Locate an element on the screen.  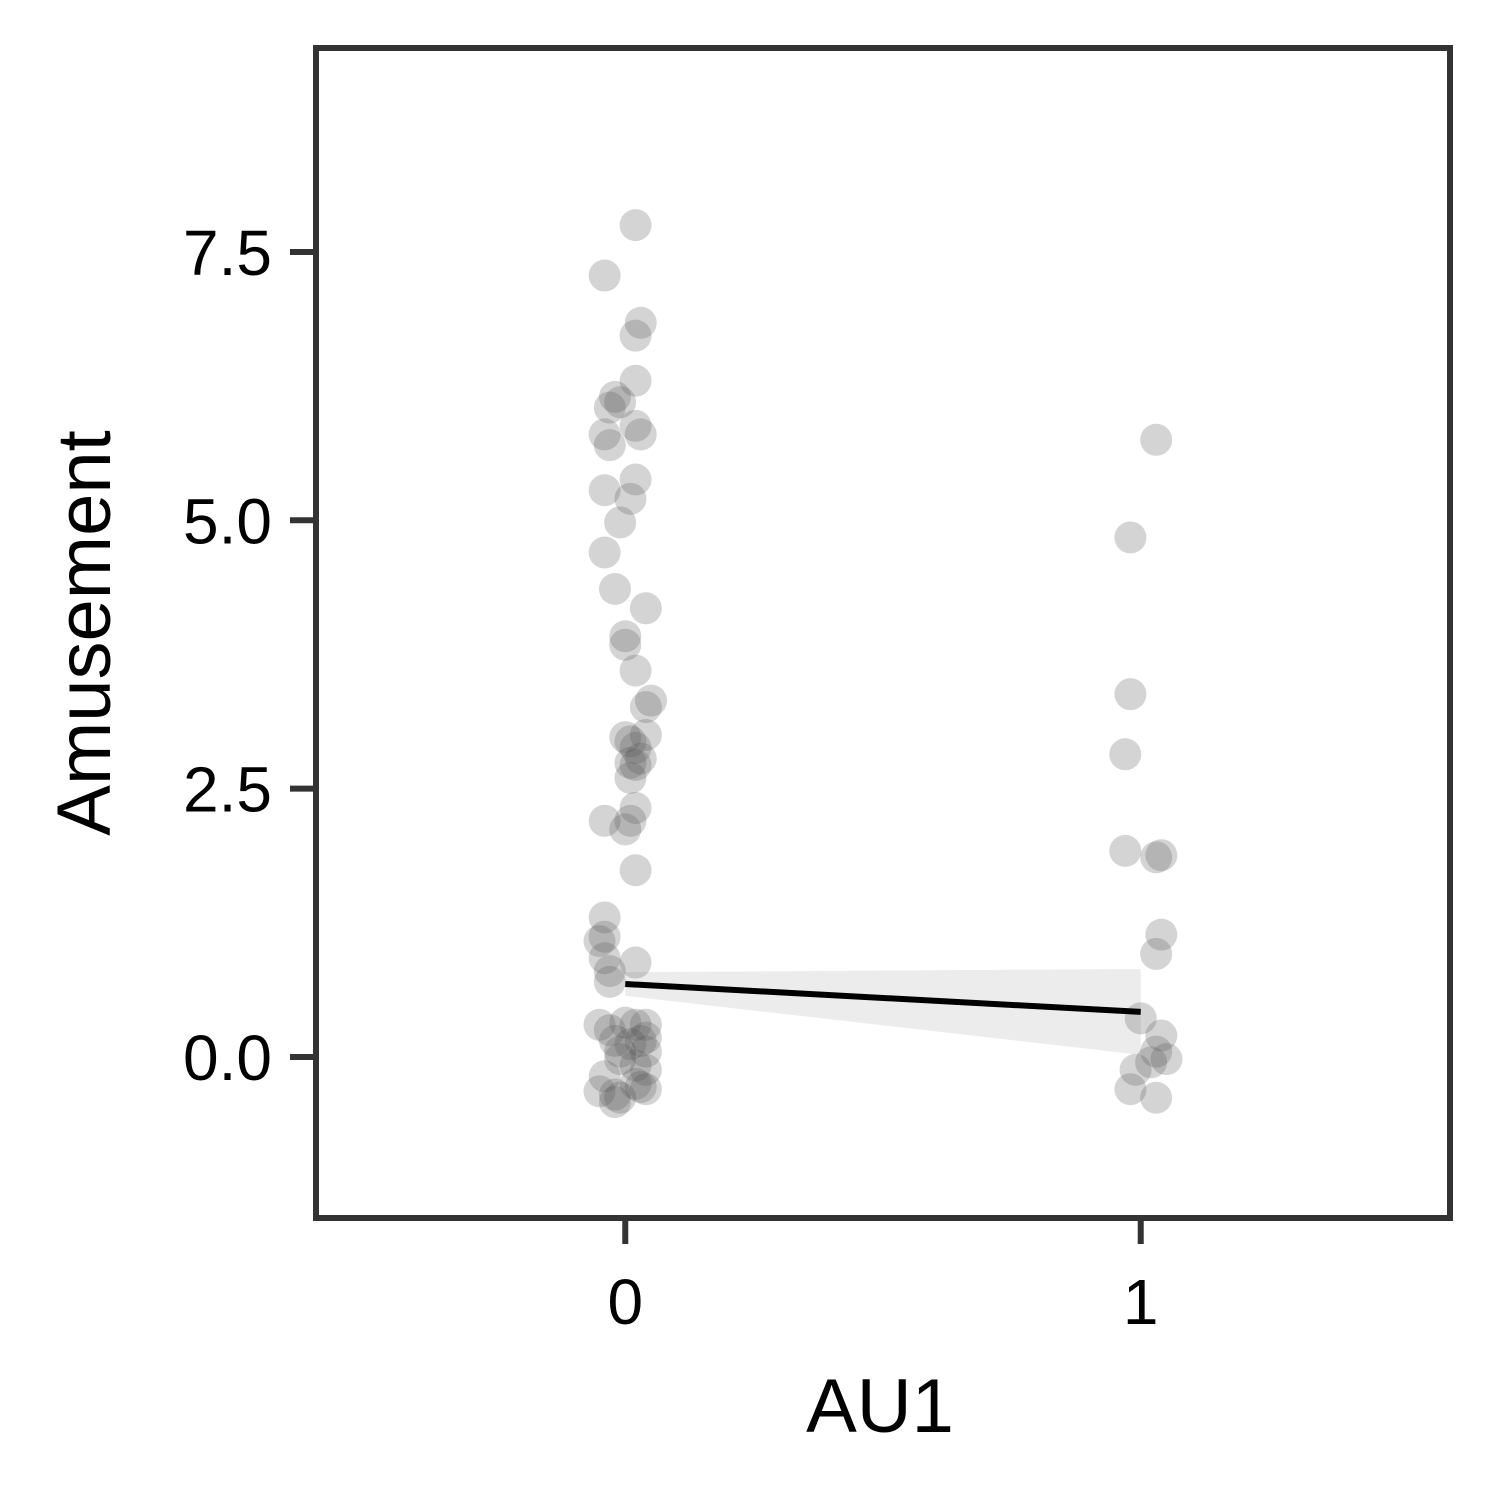
y-axis-title: Amusement is located at coordinates (84, 633).